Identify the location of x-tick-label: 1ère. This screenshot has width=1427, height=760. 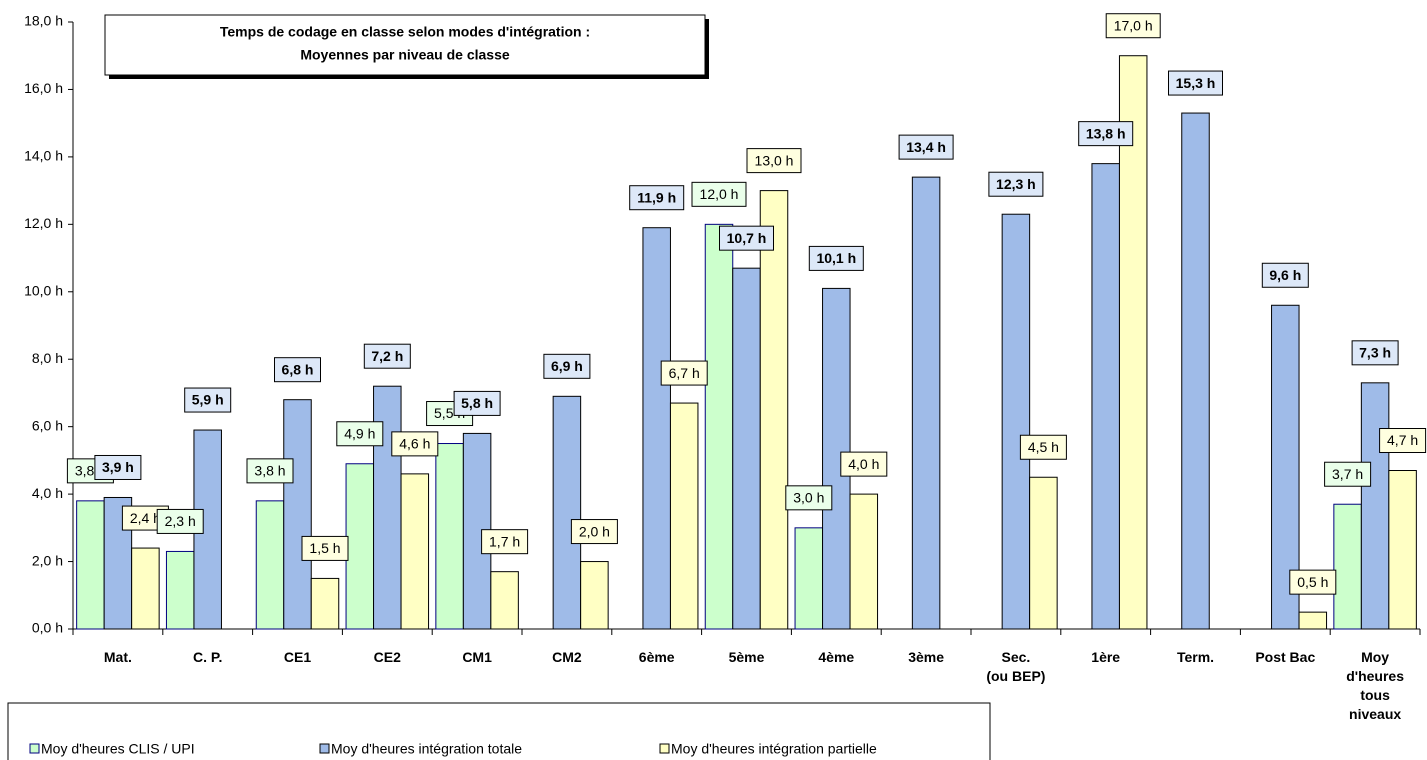
(1105, 657).